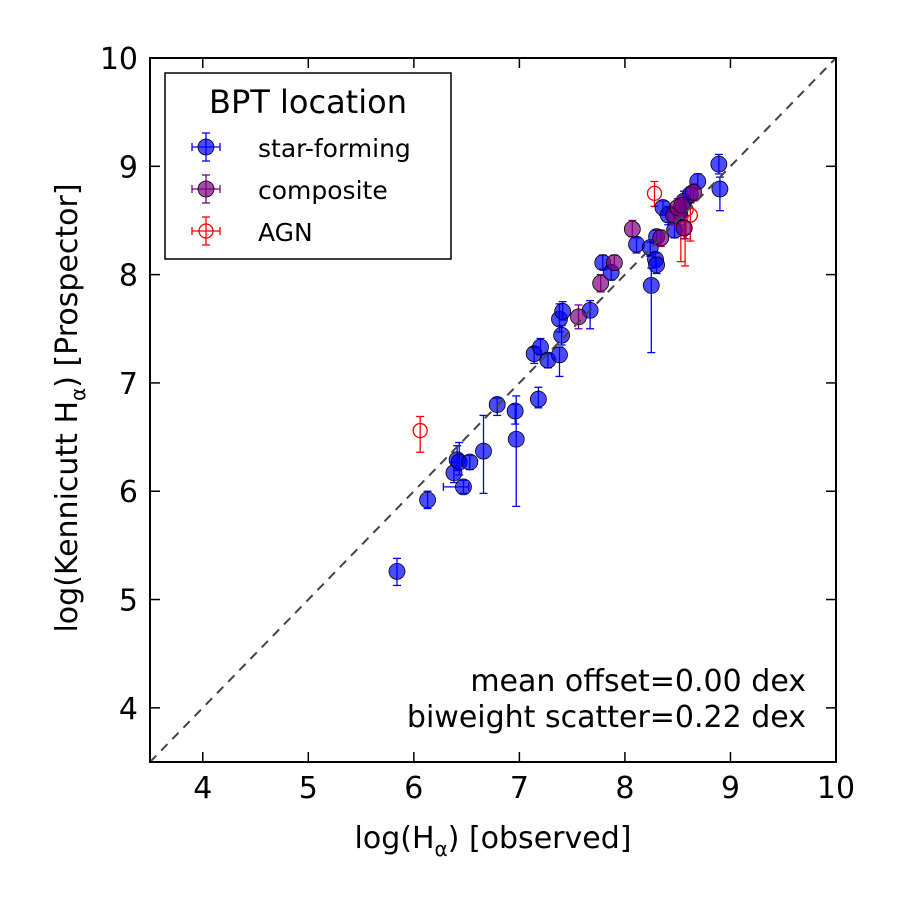  I want to click on y-tick-label: 6, so click(128, 492).